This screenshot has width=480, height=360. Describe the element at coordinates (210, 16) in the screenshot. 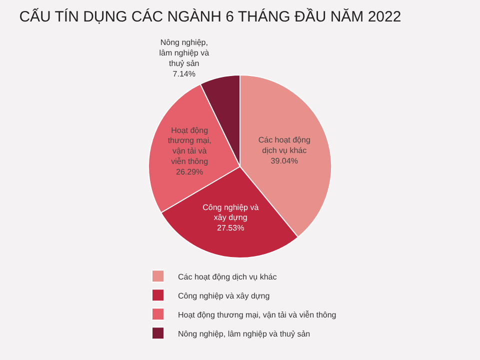

I see `chart-title: CẤU TÍN DỤNG CÁC NGÀNH 6 THÁNG ĐẦU NĂM 2022` at that location.